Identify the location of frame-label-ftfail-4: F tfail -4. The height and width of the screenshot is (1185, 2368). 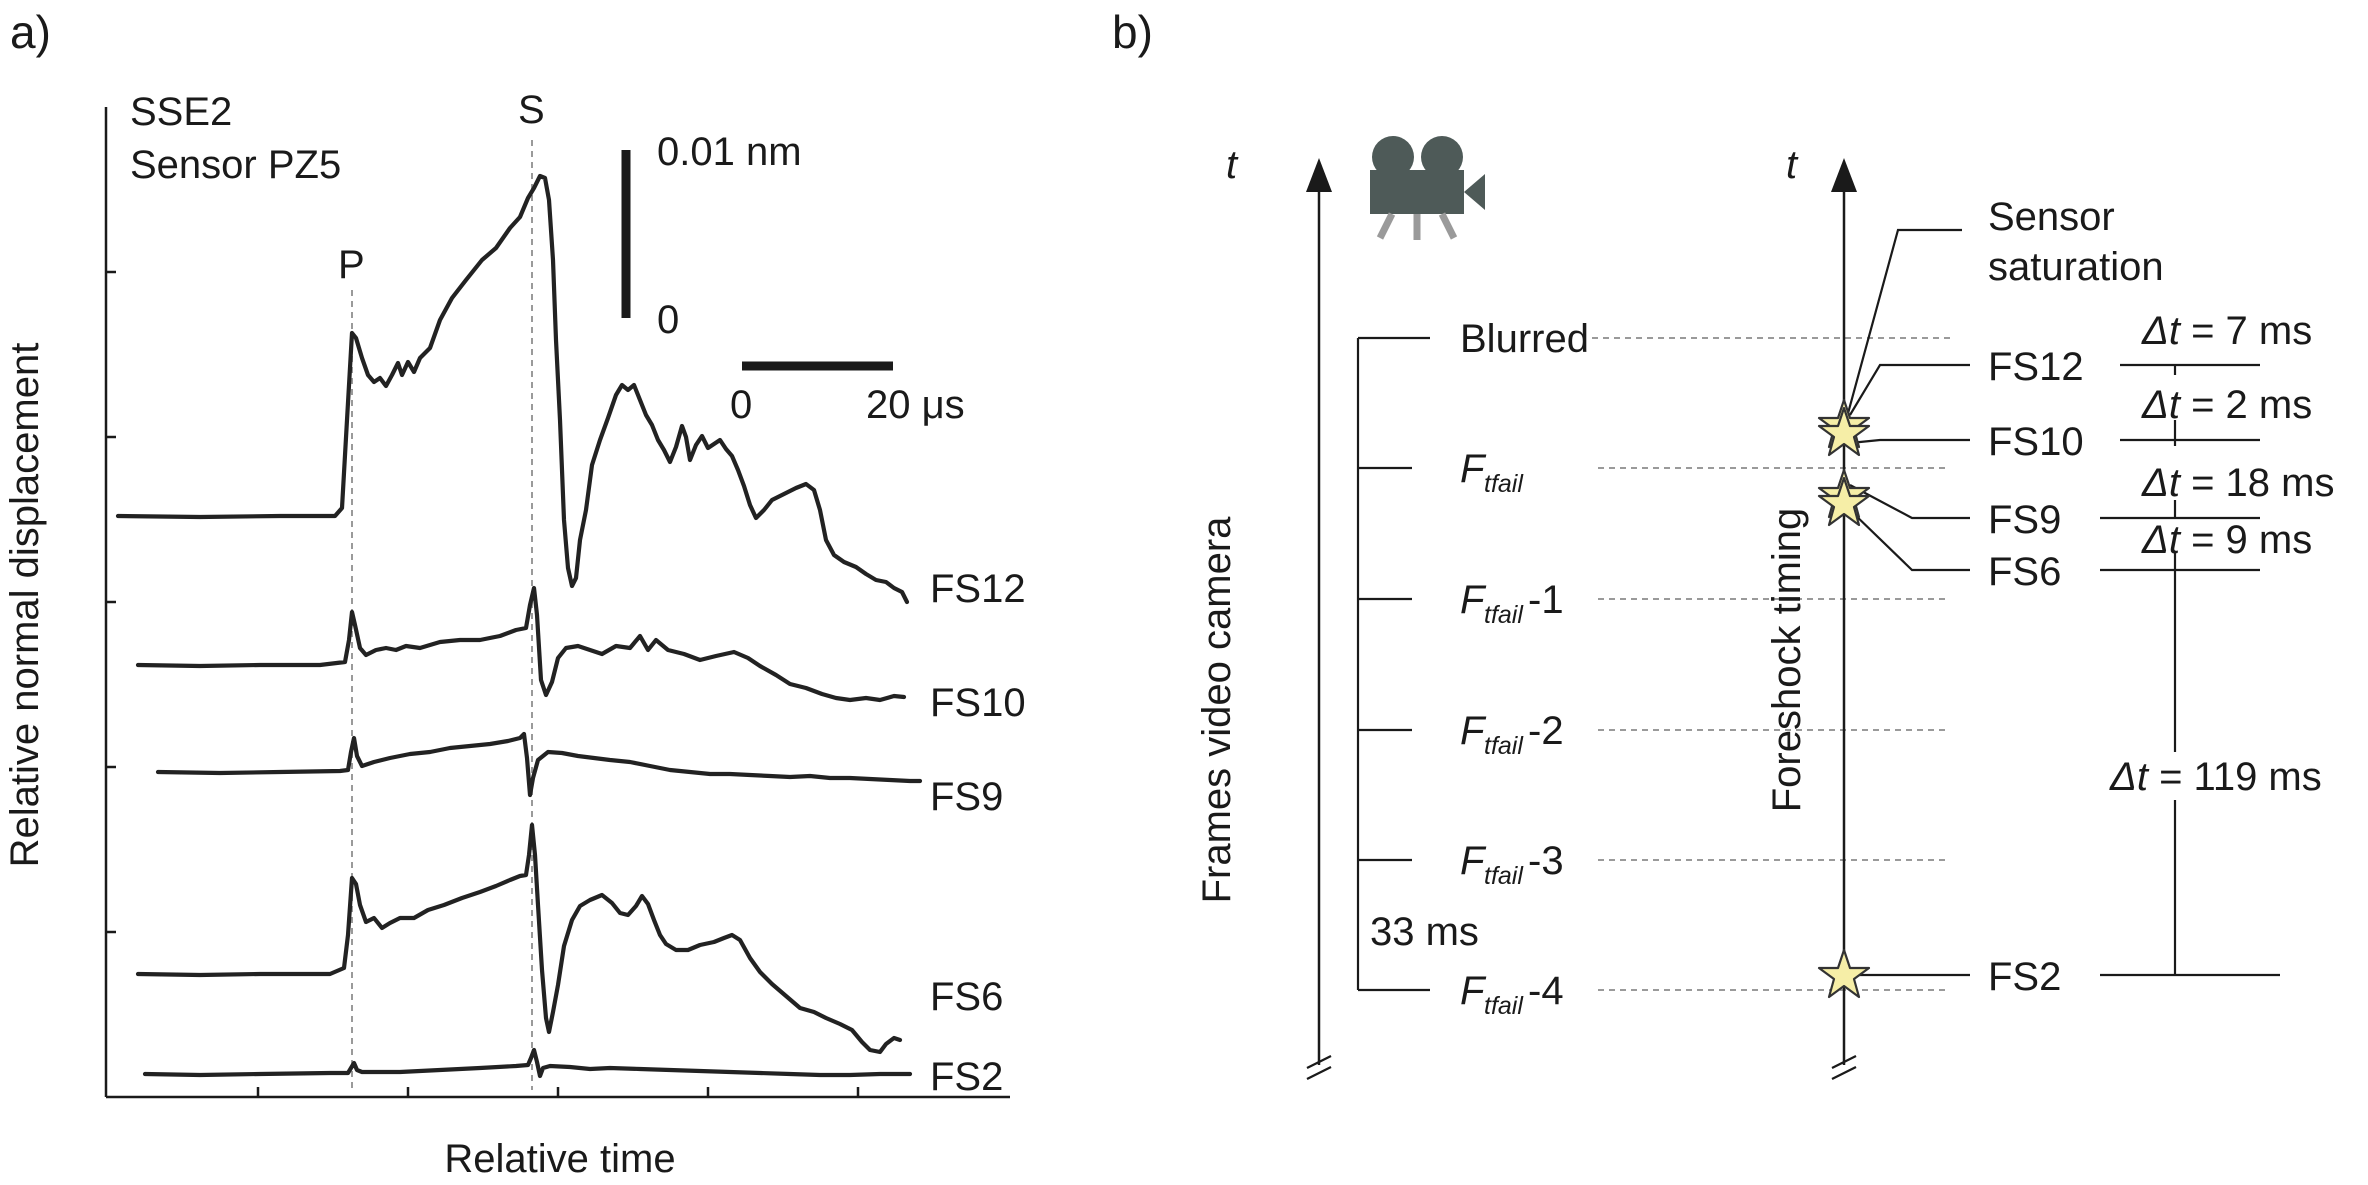
(1512, 994).